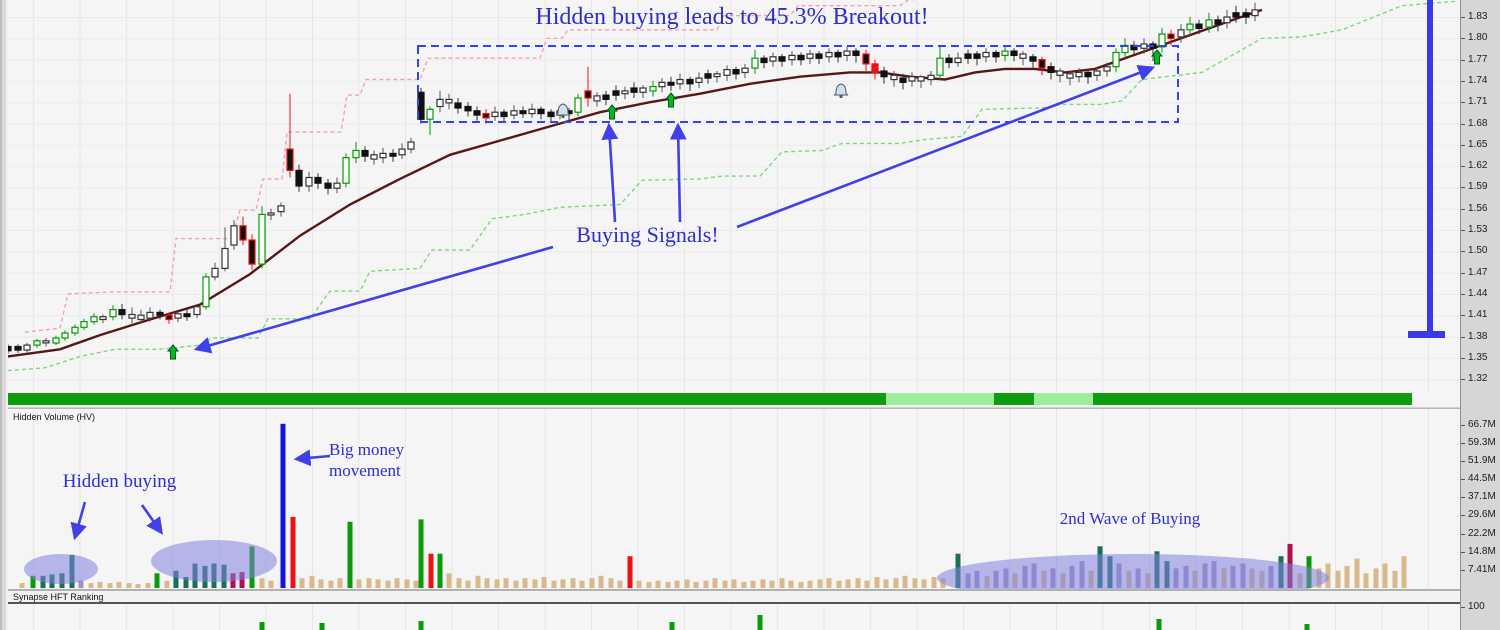 The image size is (1500, 630). Describe the element at coordinates (1478, 272) in the screenshot. I see `price-axis-label: 1.47` at that location.